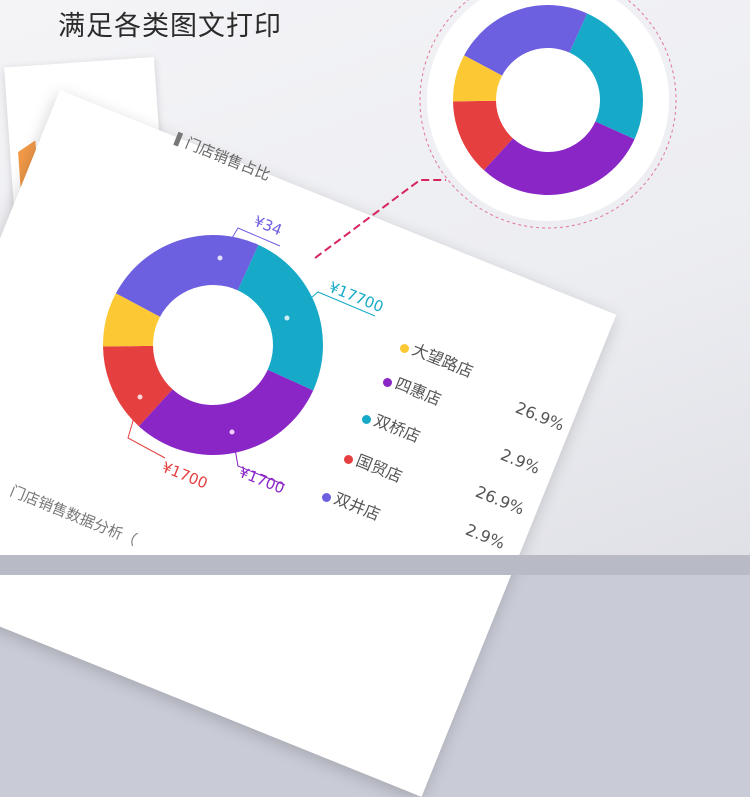 This screenshot has width=750, height=797. Describe the element at coordinates (380, 219) in the screenshot. I see `connector-line` at that location.